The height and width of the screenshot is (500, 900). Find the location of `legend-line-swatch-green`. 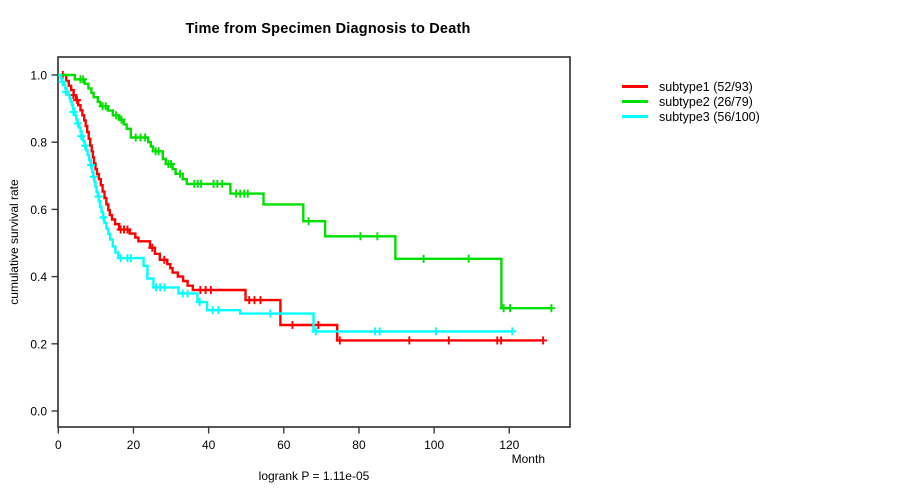

legend-line-swatch-green is located at coordinates (635, 101).